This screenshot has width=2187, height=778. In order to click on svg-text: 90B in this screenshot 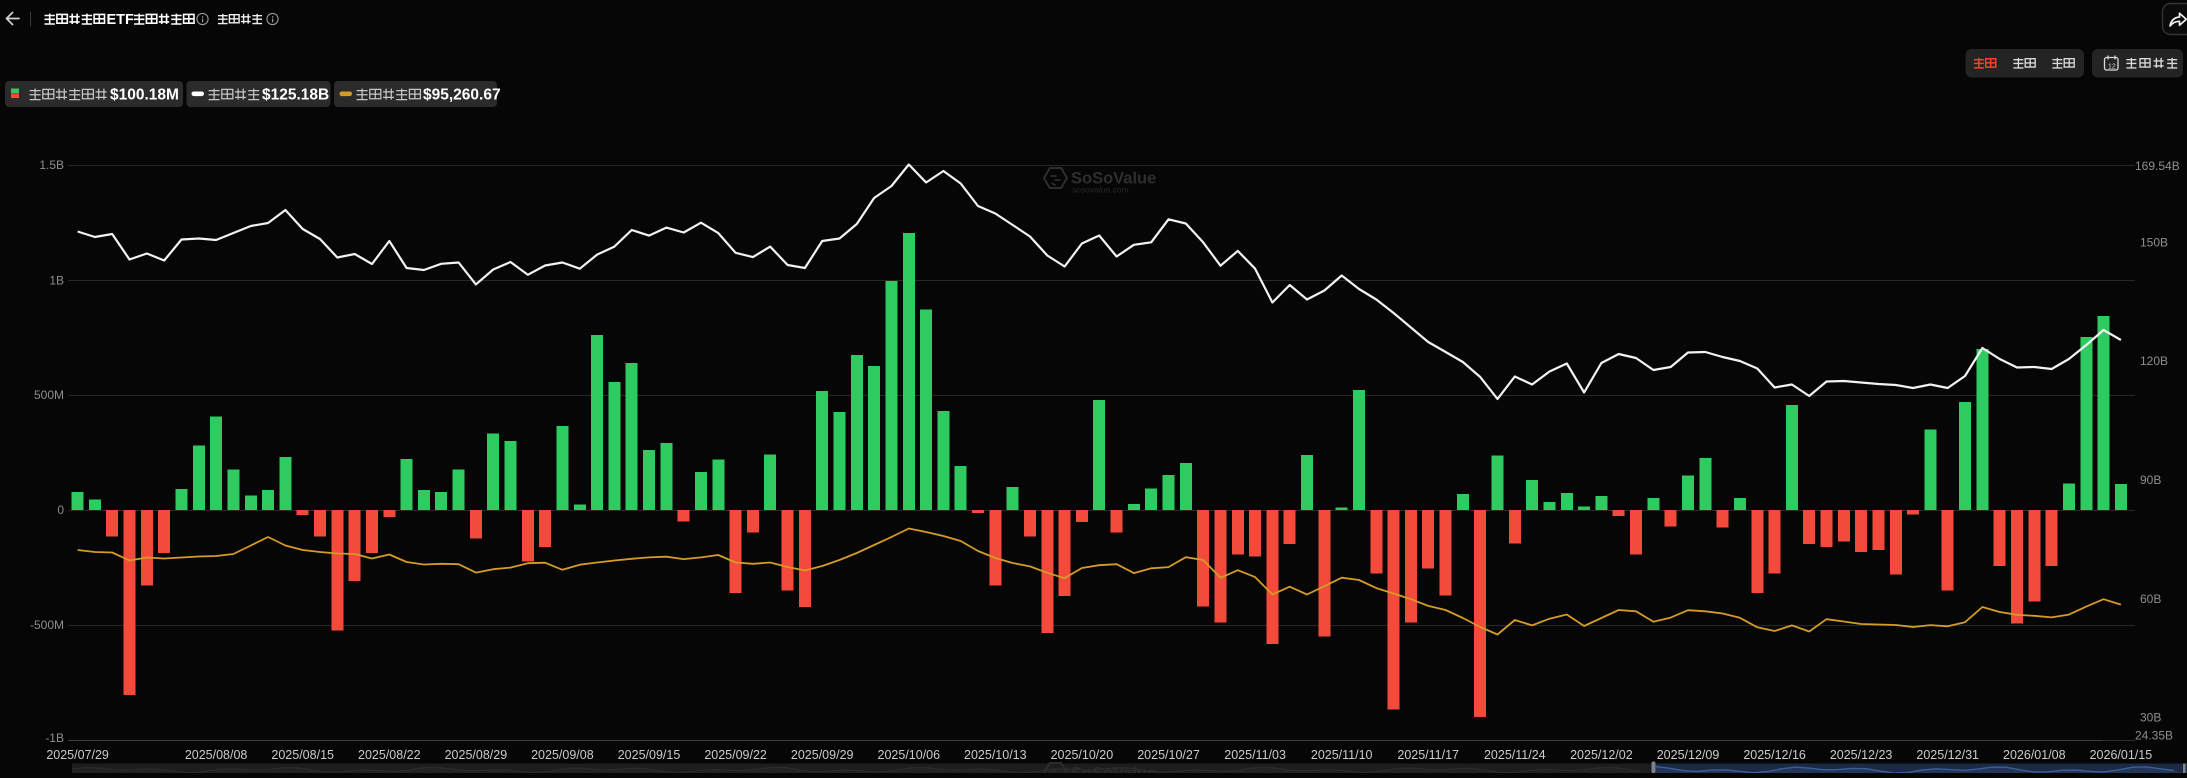, I will do `click(2150, 480)`.